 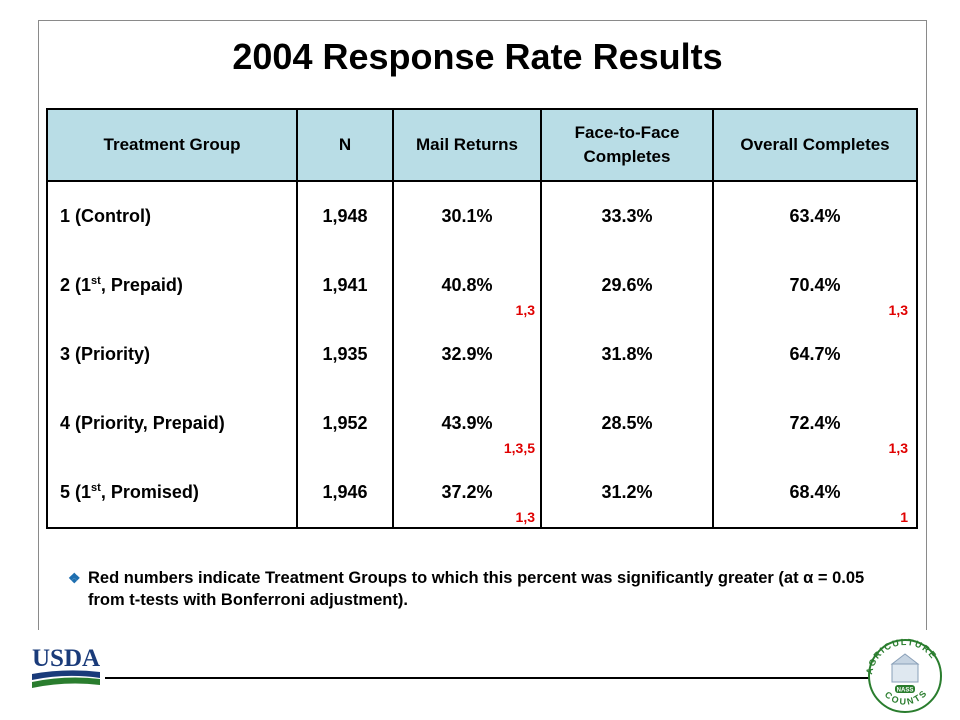 I want to click on overall-value: 63.4%, so click(x=815, y=216).